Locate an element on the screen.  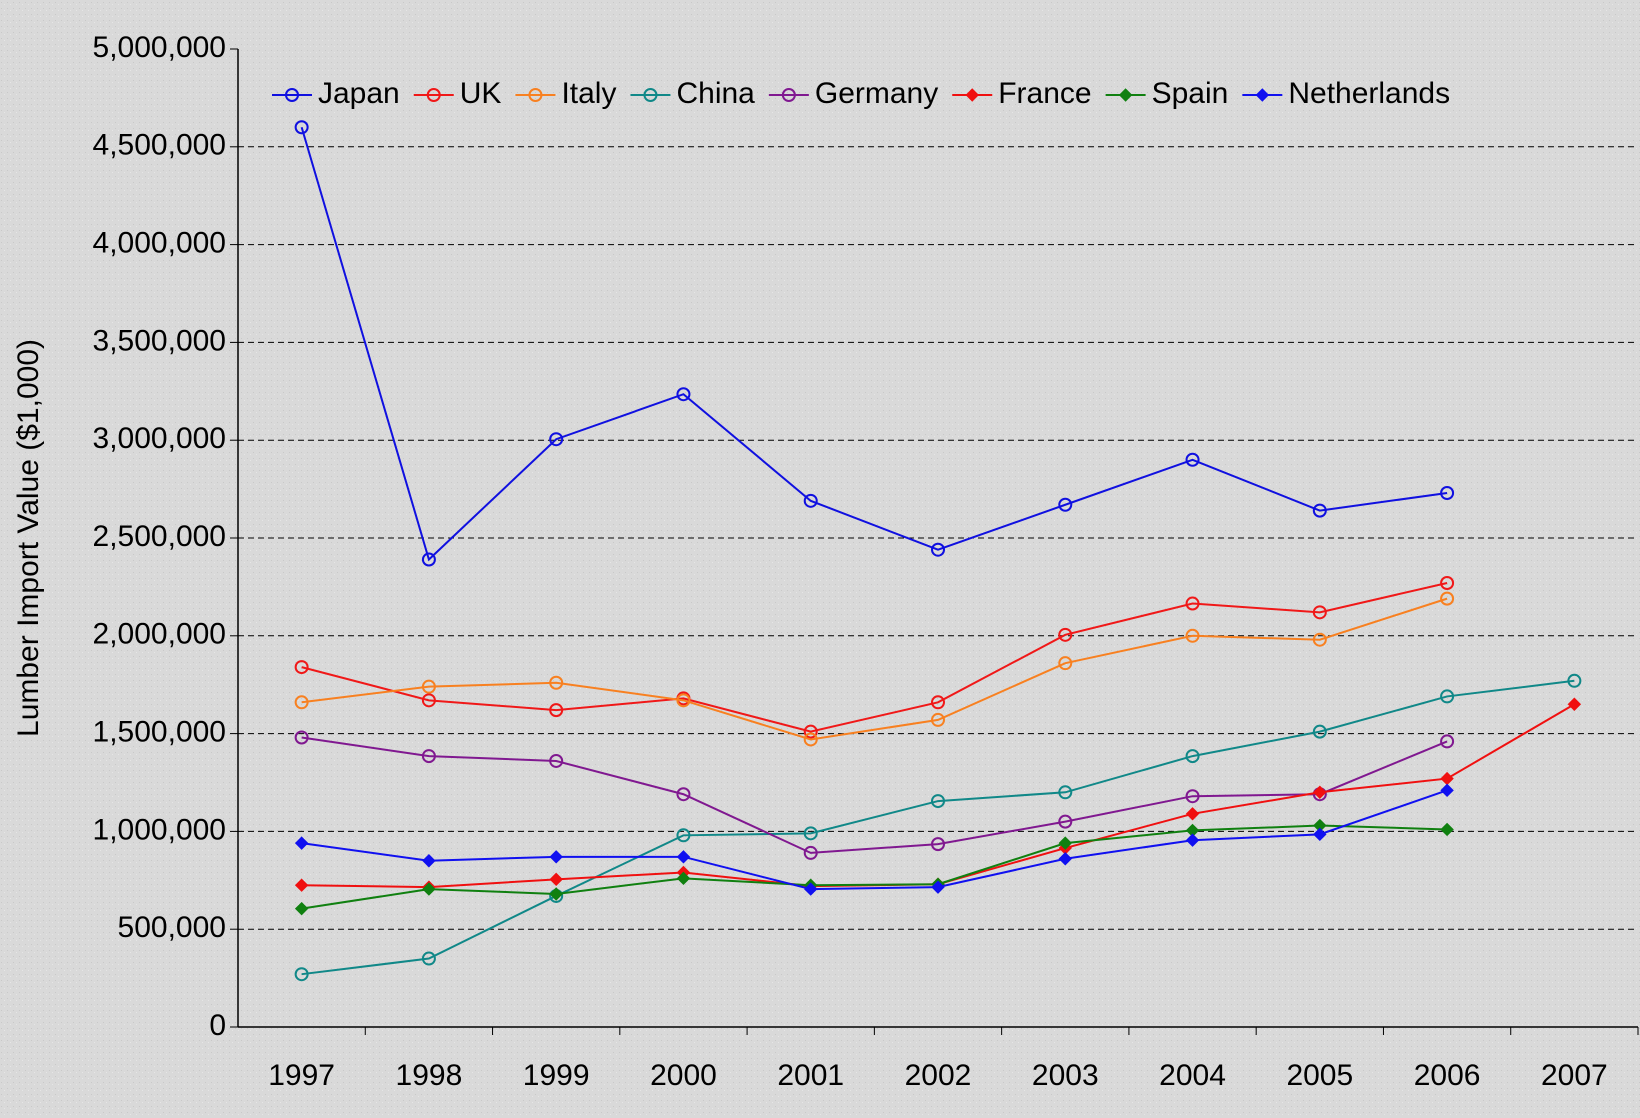
x-tick-label: 2003 is located at coordinates (1065, 1075).